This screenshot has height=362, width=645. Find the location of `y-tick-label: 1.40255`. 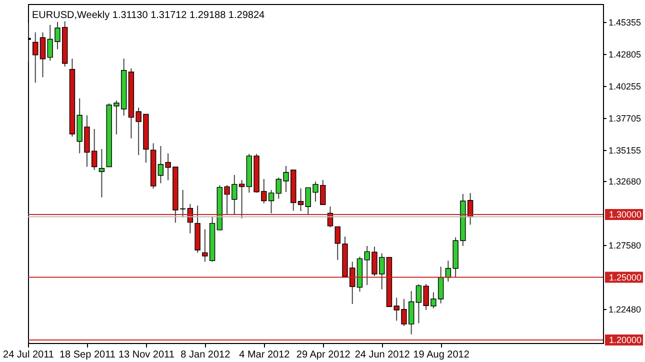

y-tick-label: 1.40255 is located at coordinates (625, 86).